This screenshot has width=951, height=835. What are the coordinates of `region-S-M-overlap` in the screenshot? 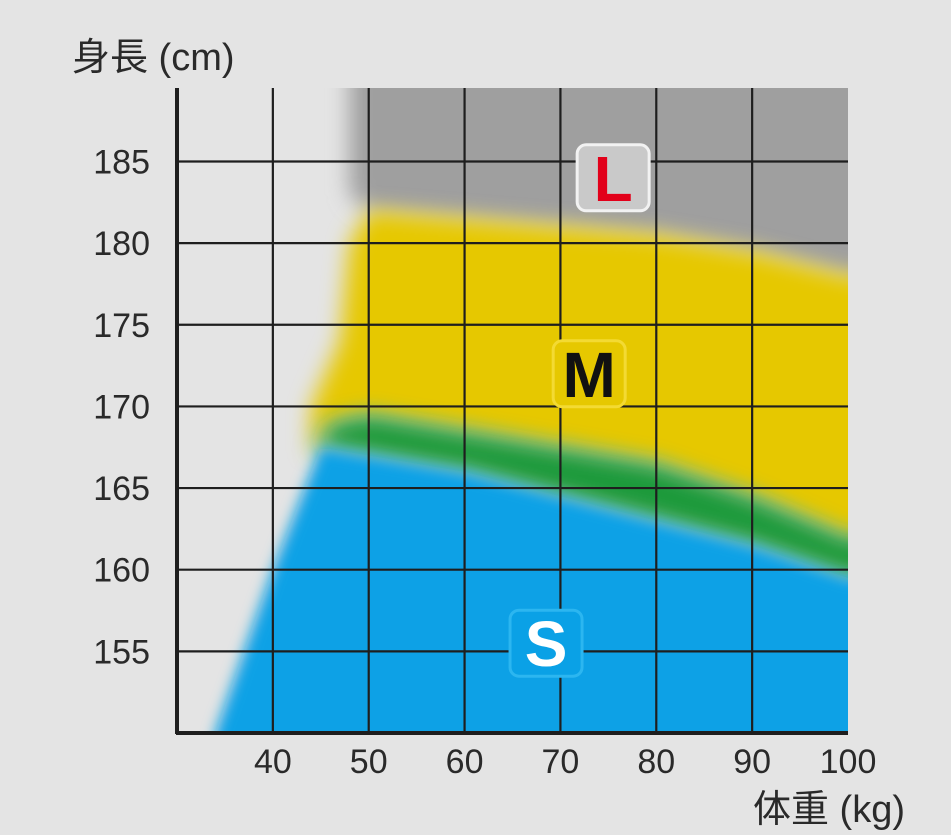 It's located at (579, 496).